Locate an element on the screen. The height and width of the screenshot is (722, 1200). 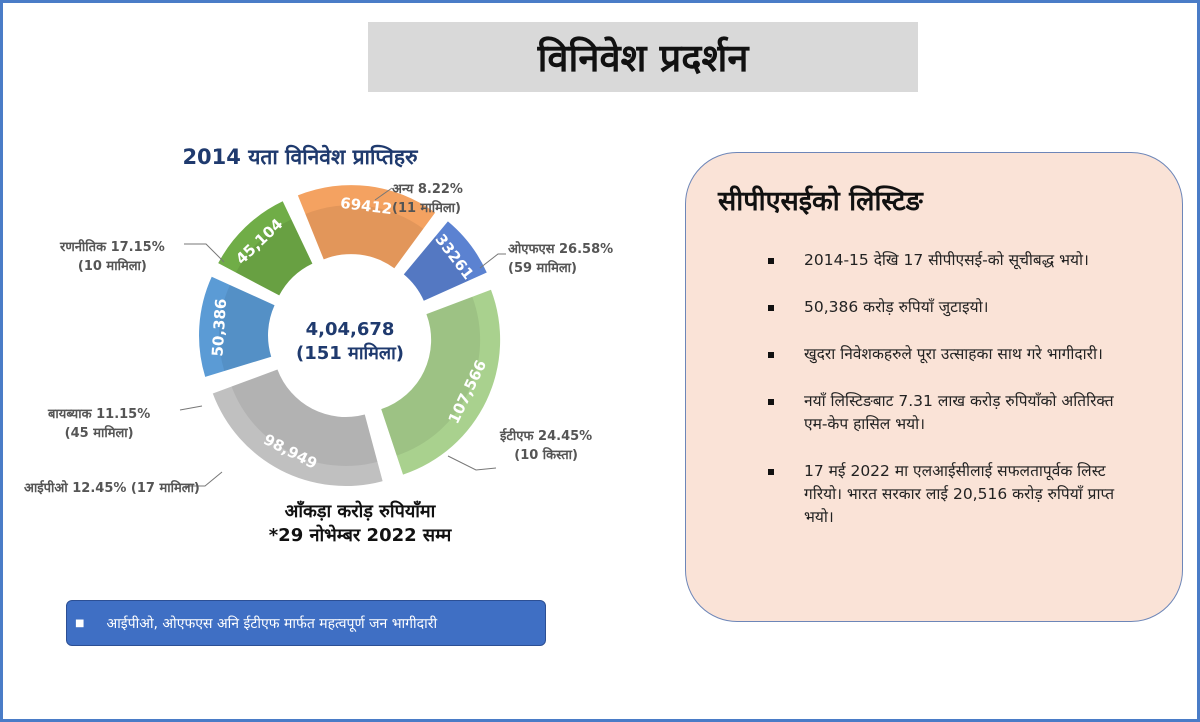
list-item: 2014-15 देखि 17 सीपीएसई-को सूचीबद्ध भयो। is located at coordinates (948, 260).